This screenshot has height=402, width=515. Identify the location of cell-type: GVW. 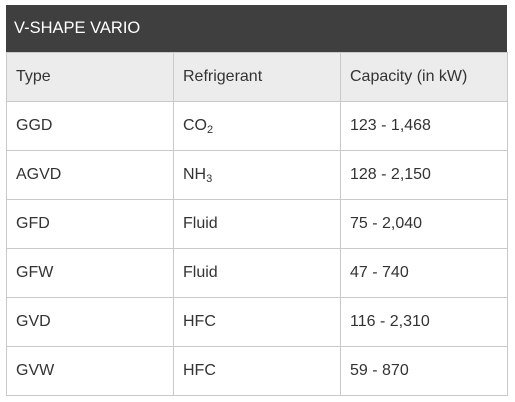
(90, 371).